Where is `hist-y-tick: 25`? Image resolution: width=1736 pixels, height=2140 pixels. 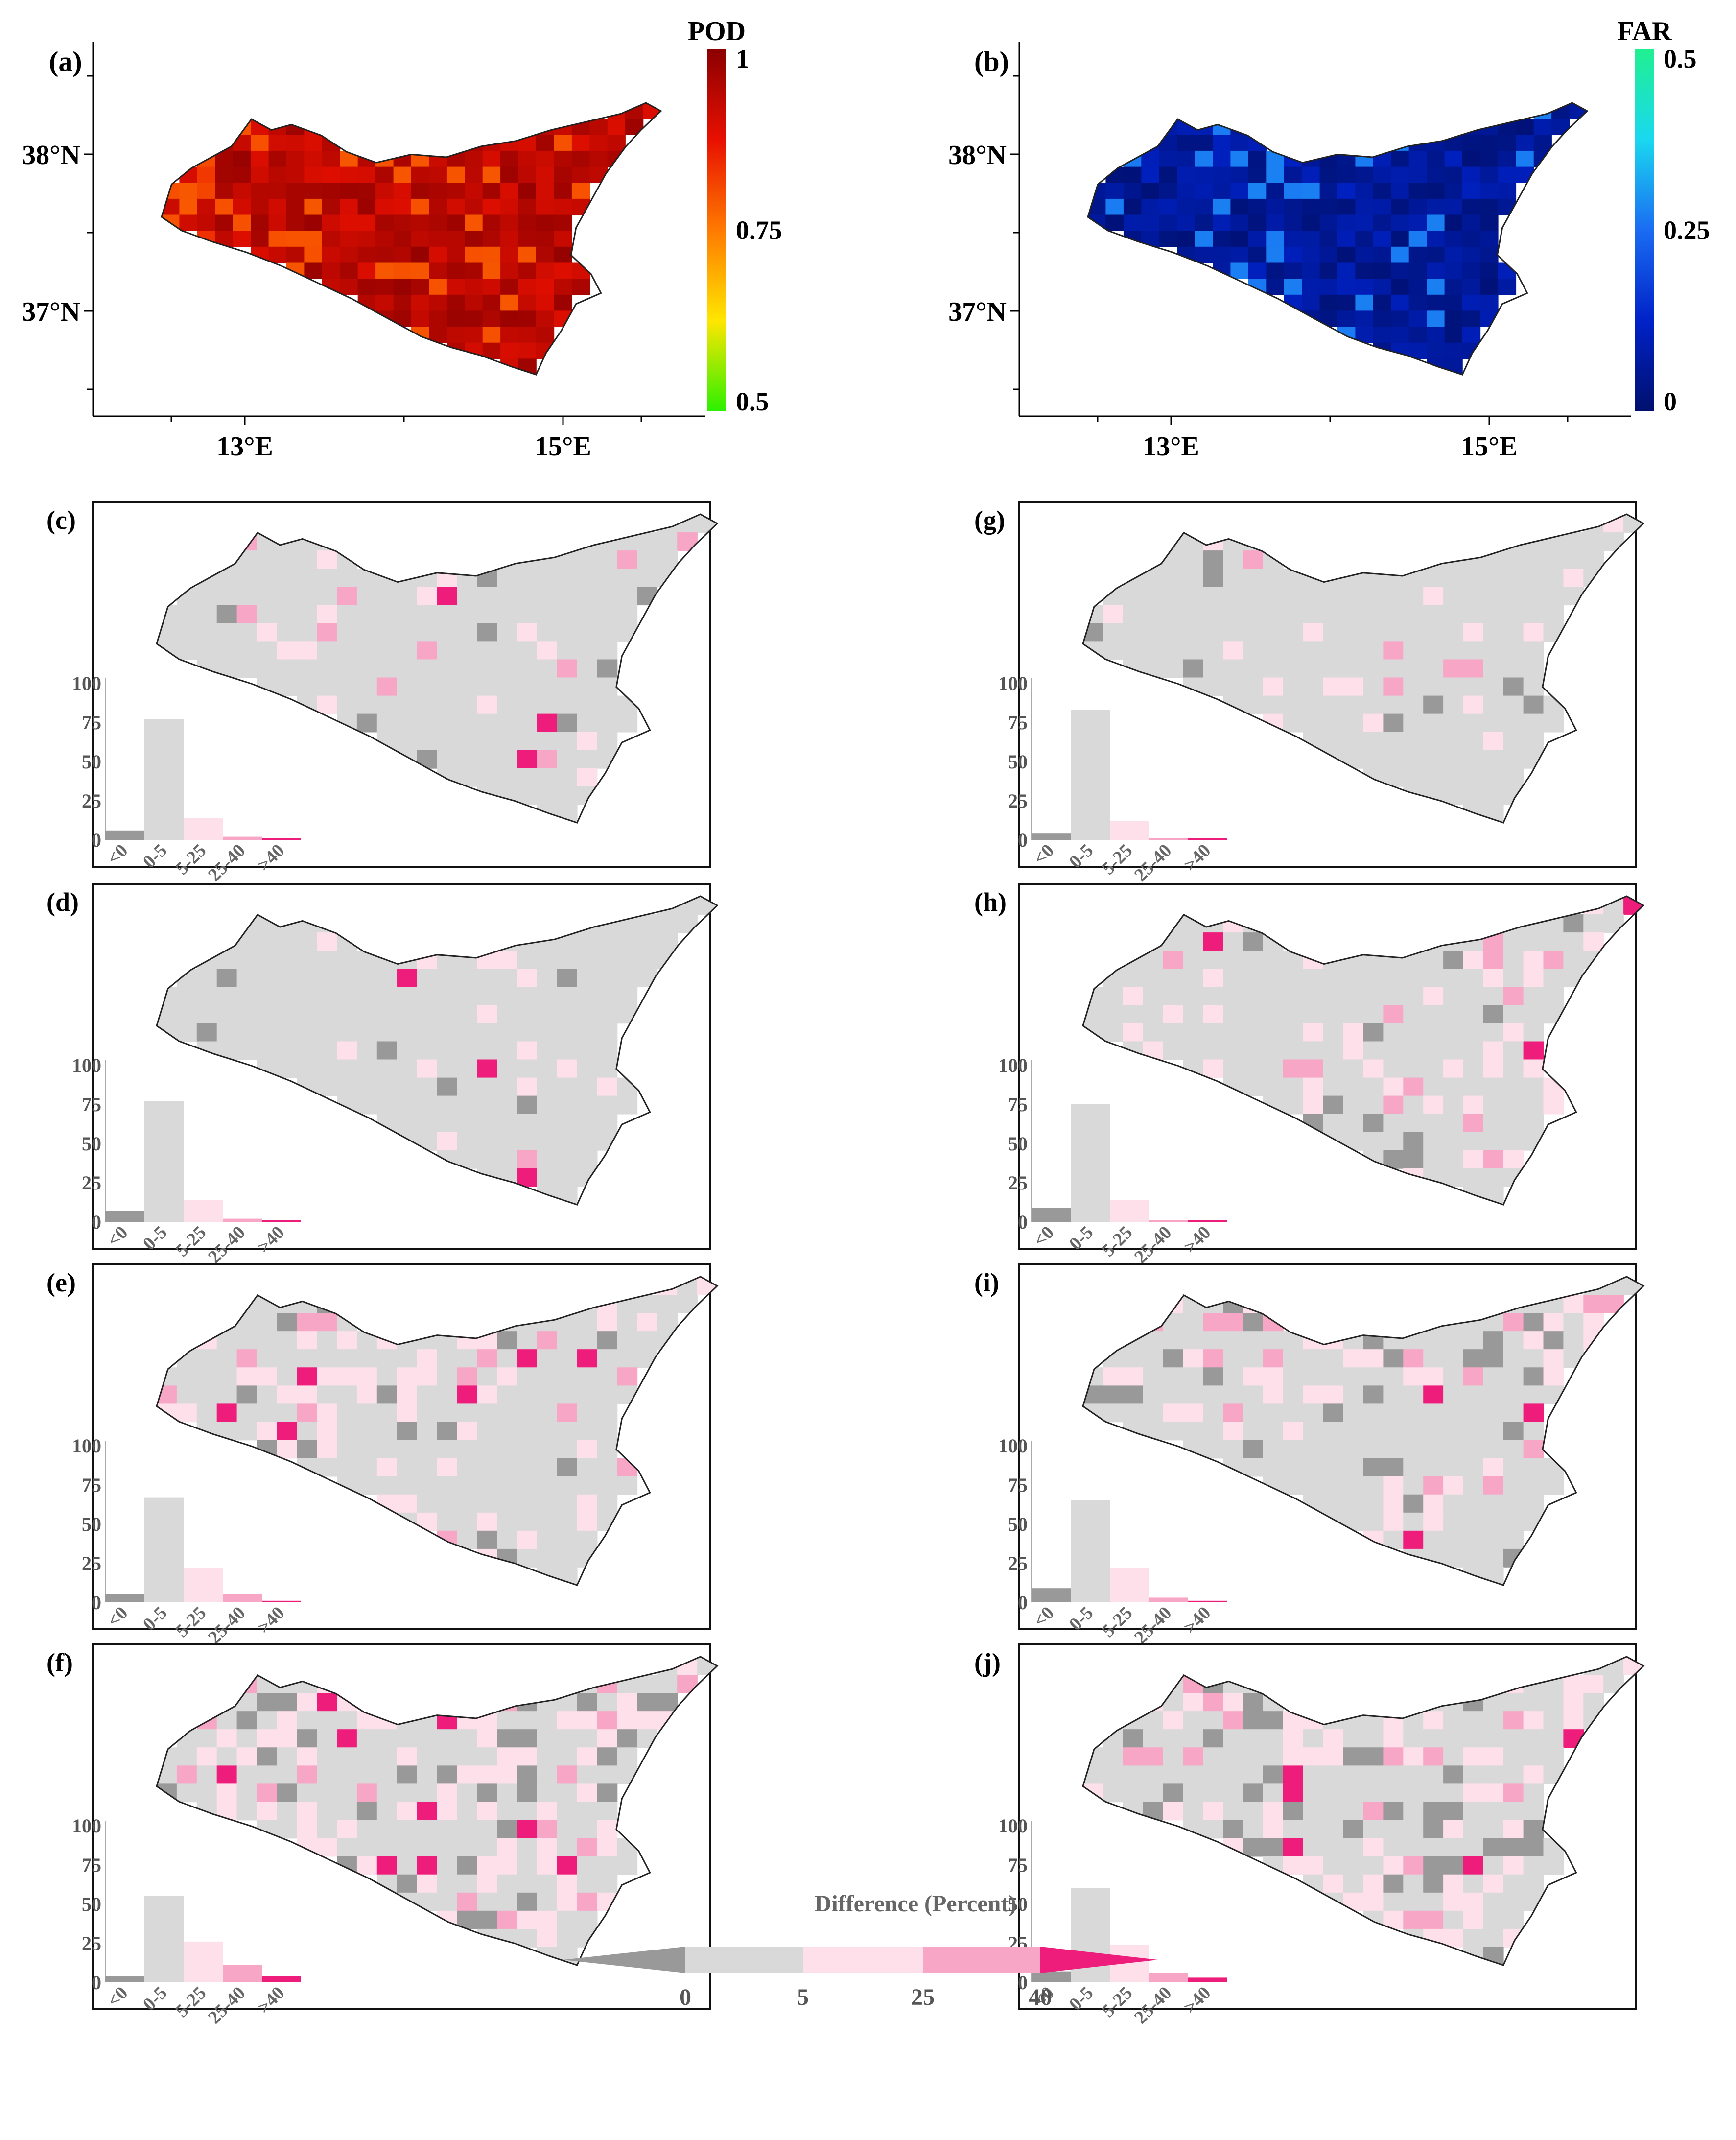 hist-y-tick: 25 is located at coordinates (91, 1563).